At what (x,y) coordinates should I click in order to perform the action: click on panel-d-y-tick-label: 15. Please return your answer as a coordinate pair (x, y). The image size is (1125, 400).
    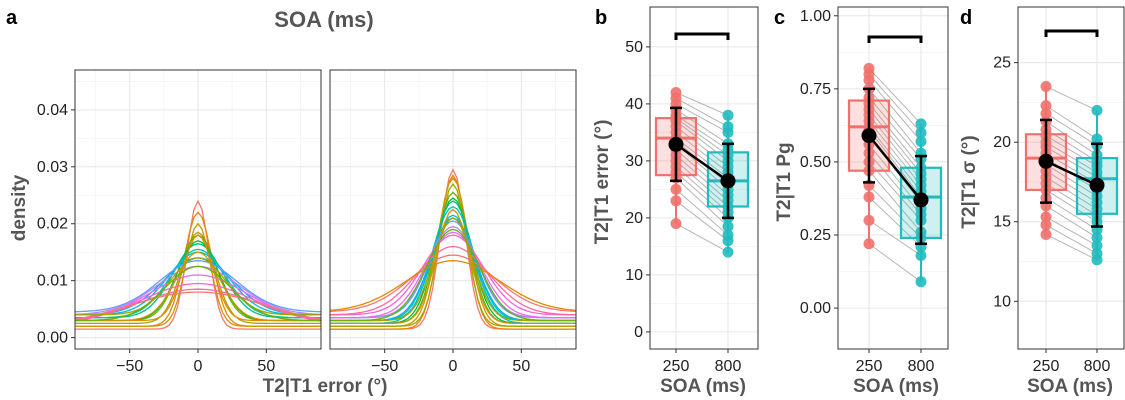
    Looking at the image, I should click on (1002, 222).